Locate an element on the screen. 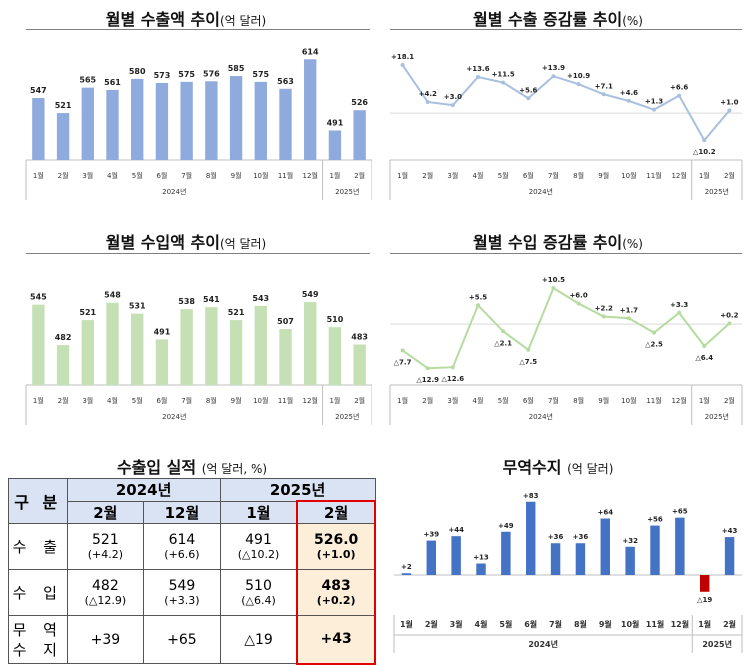 The height and width of the screenshot is (666, 744). data-label: +56 is located at coordinates (655, 520).